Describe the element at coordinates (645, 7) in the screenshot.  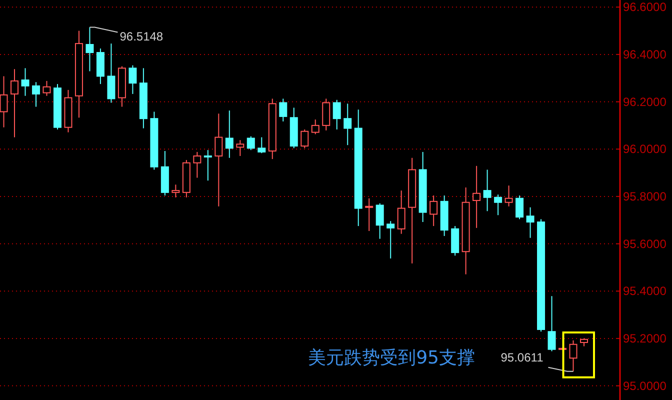
I see `y-tick-label: 96.6000` at that location.